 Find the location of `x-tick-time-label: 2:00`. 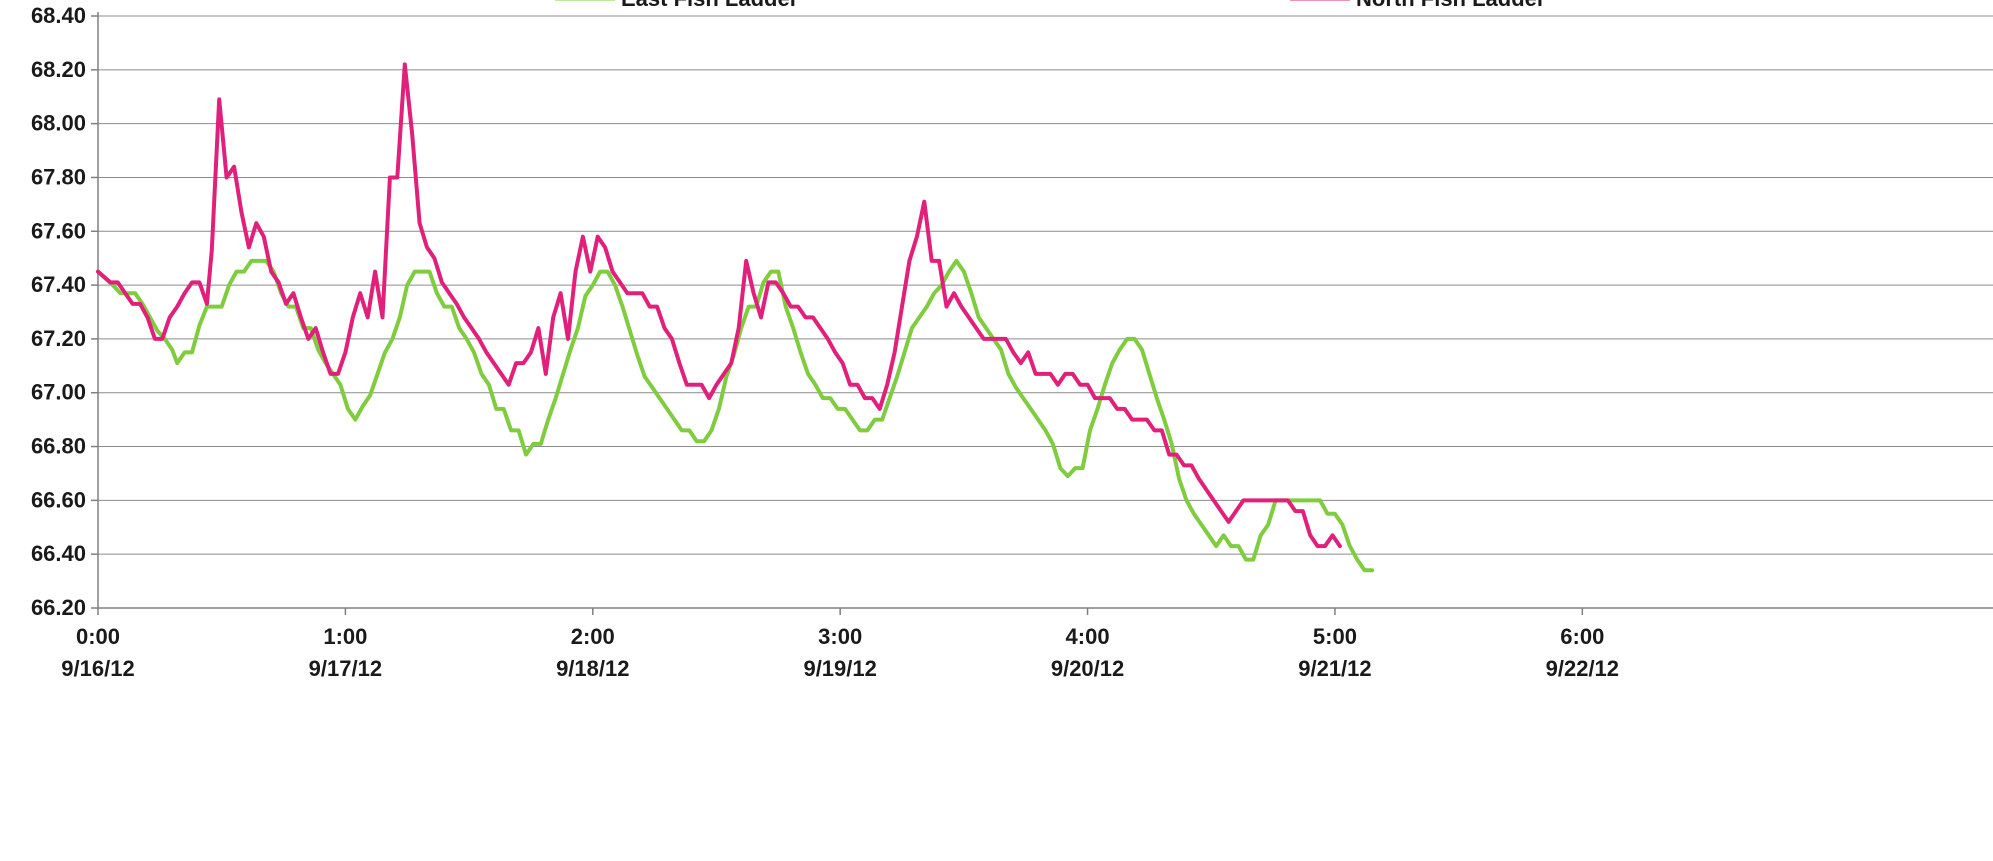

x-tick-time-label: 2:00 is located at coordinates (593, 636).